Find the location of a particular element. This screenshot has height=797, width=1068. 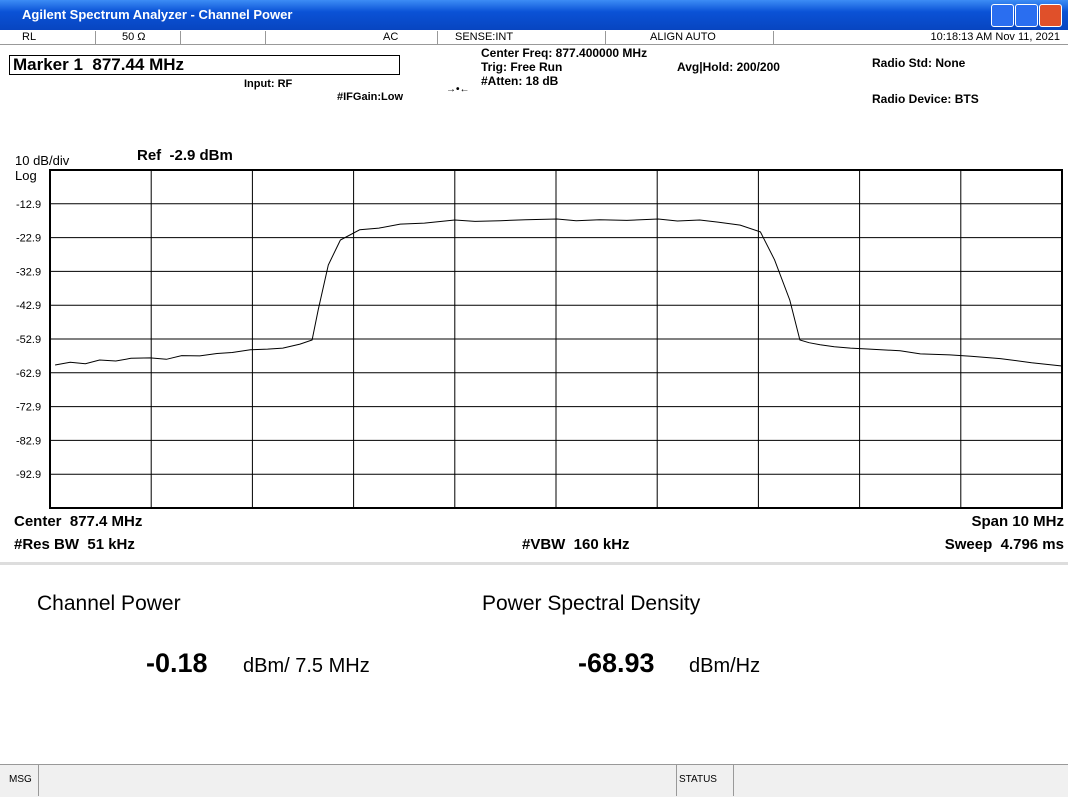

status-row is located at coordinates (534, 38).